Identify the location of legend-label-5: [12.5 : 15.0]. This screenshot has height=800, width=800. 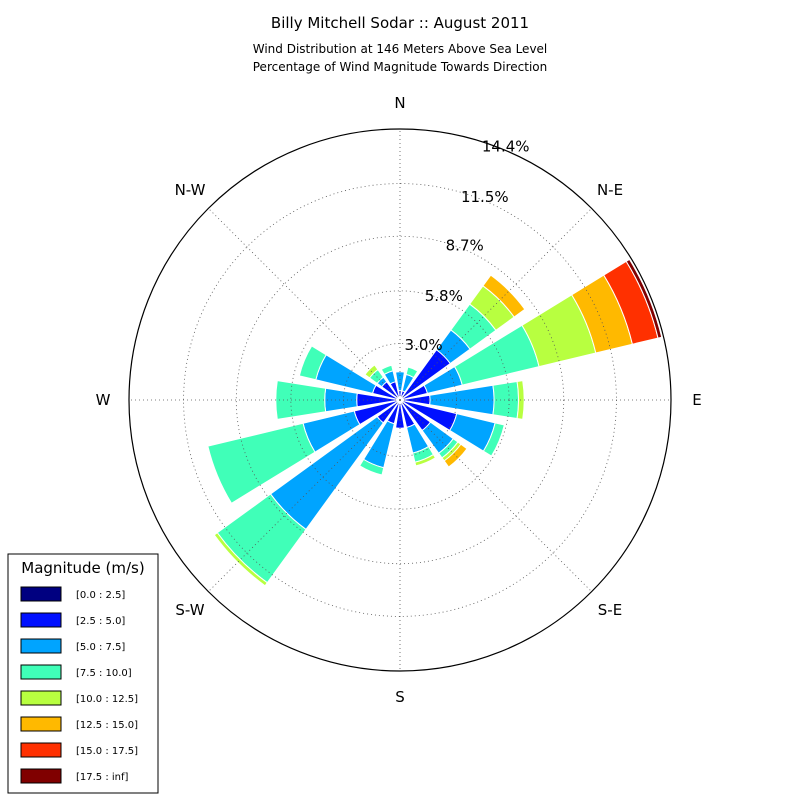
(107, 725).